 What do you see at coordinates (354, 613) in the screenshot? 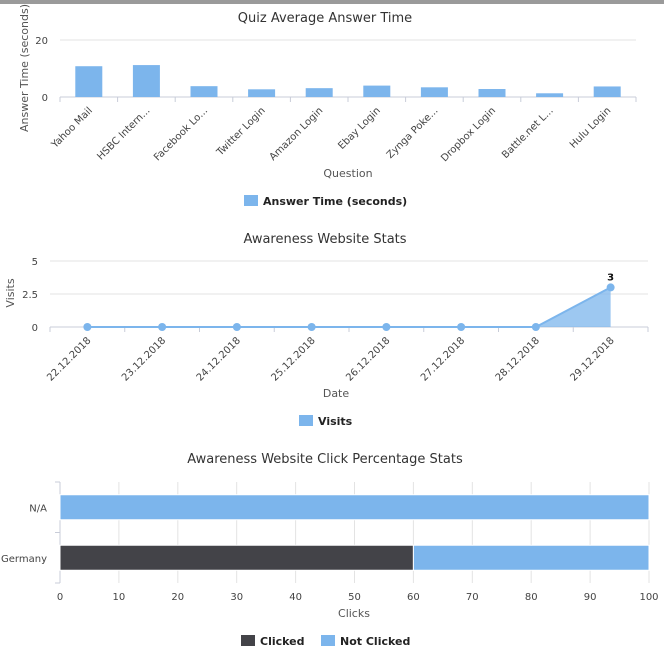
I see `x-axis-title: Clicks` at bounding box center [354, 613].